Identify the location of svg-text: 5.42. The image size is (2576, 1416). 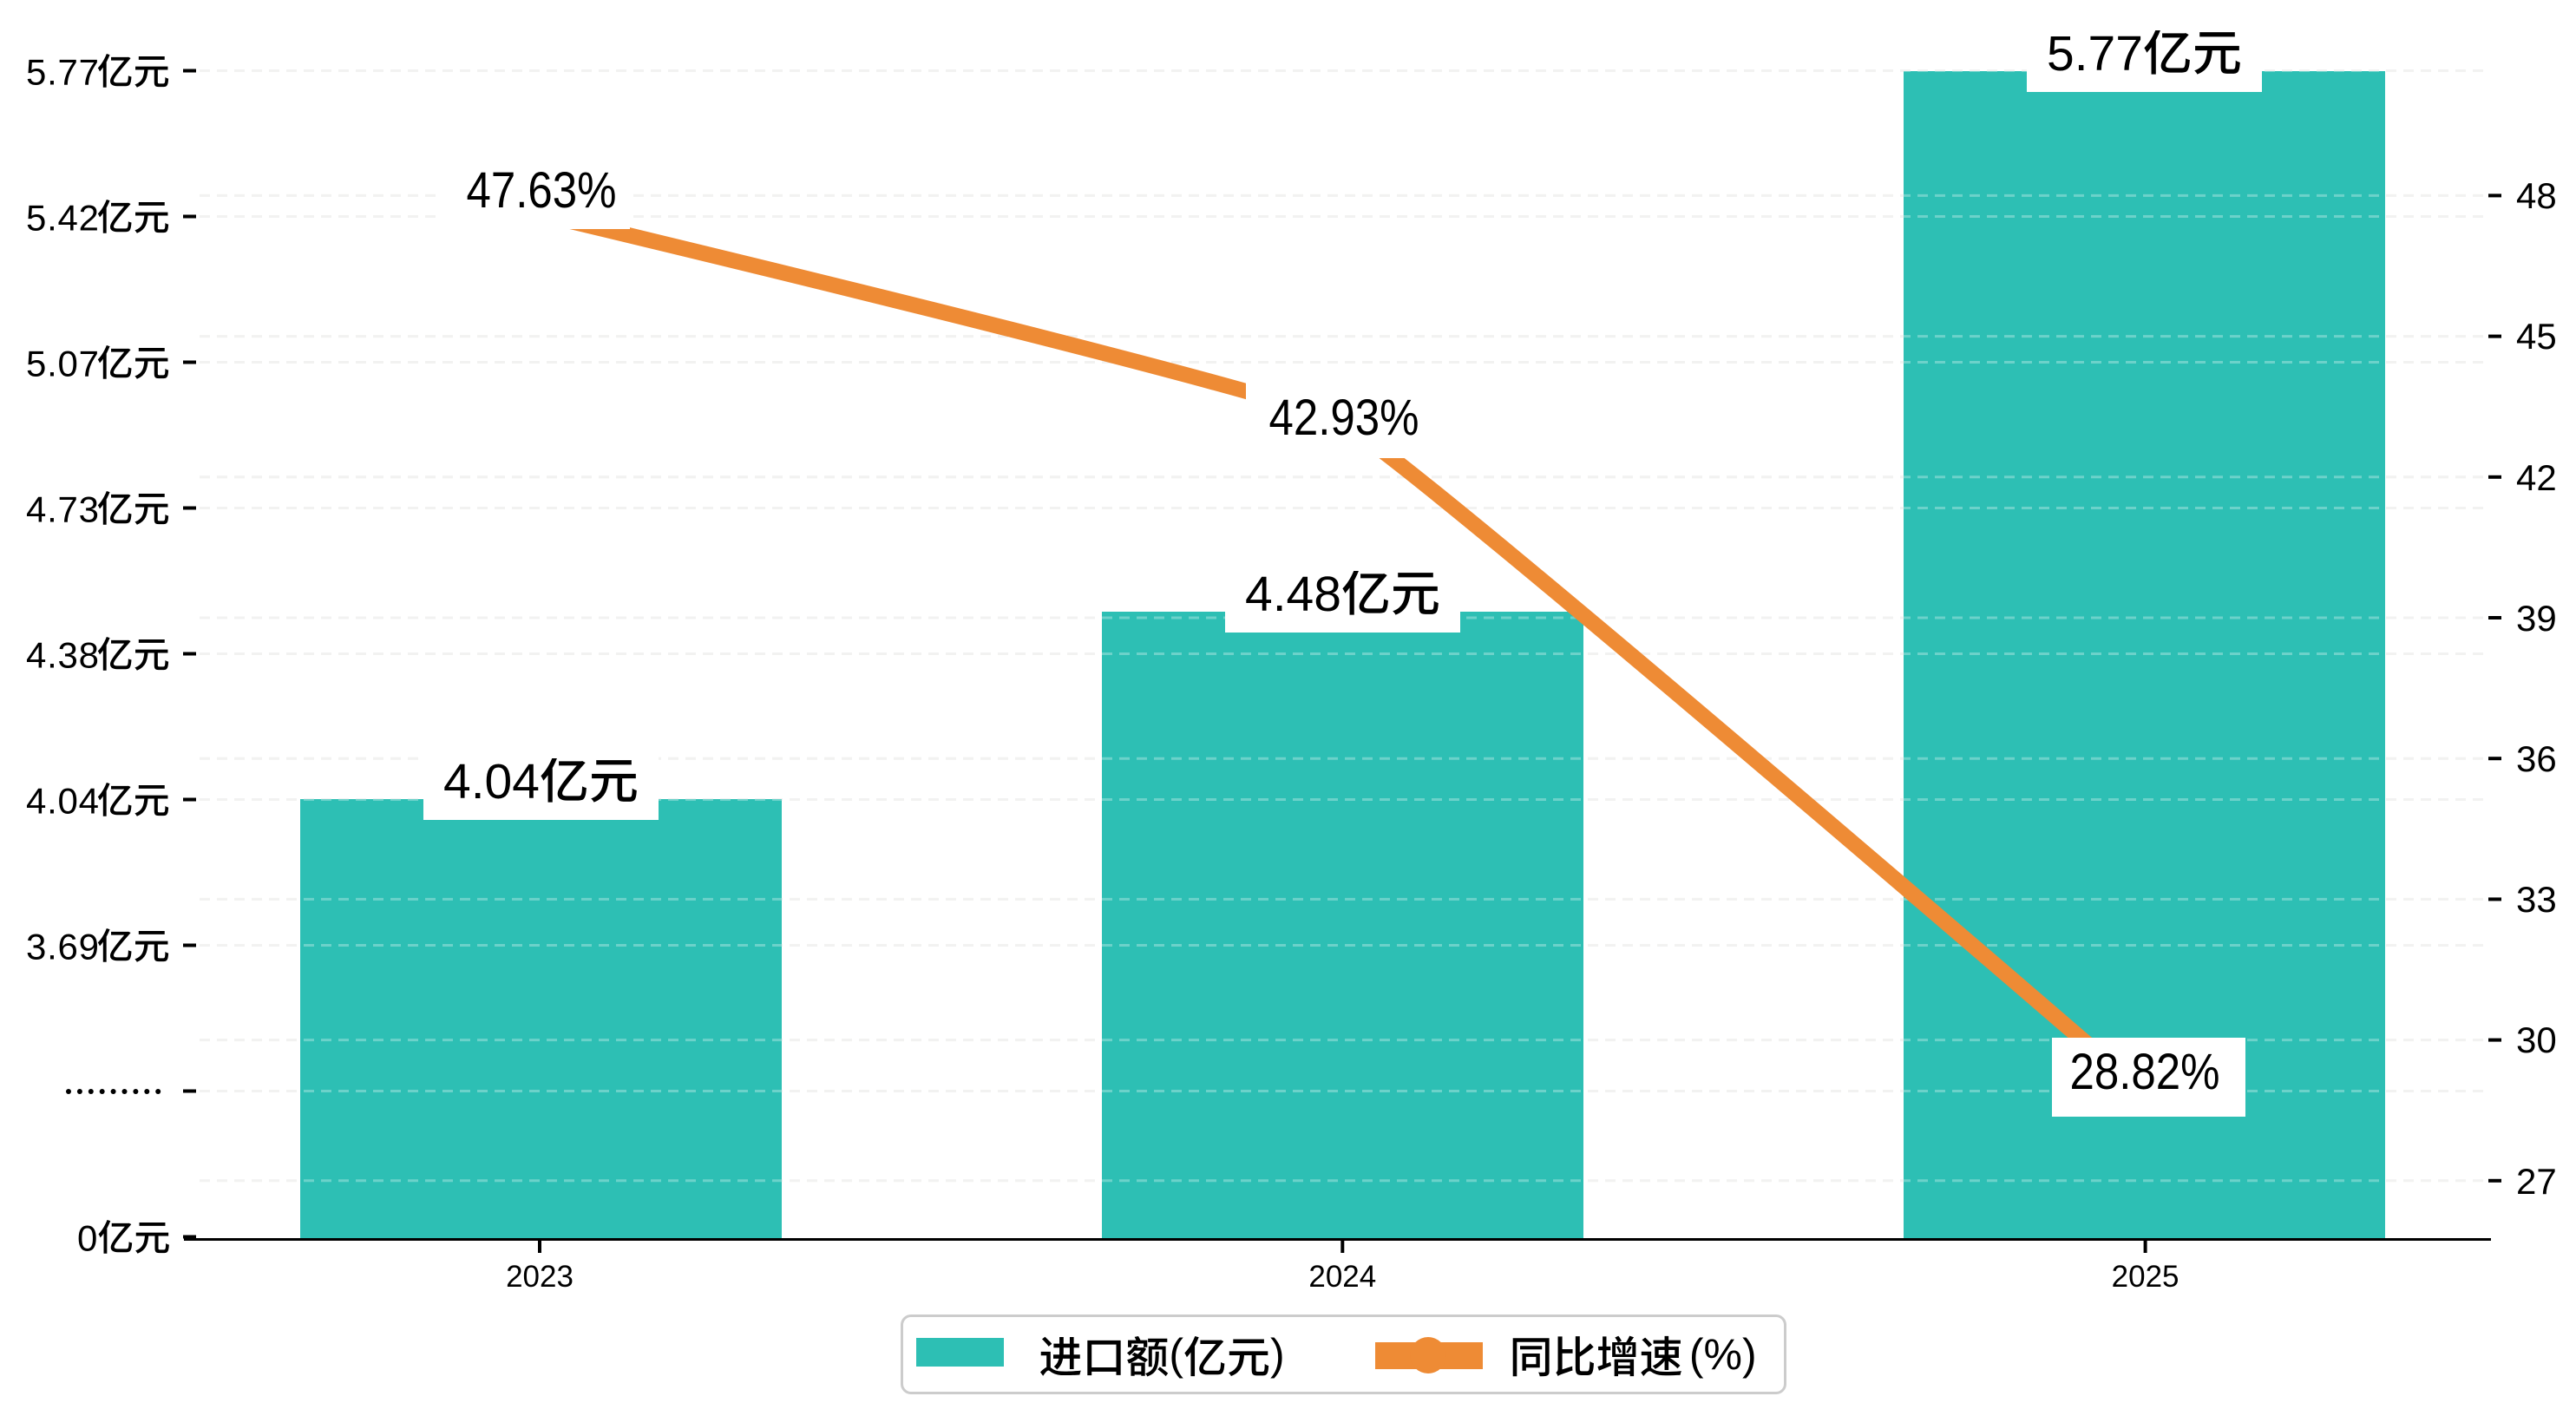
(62, 217).